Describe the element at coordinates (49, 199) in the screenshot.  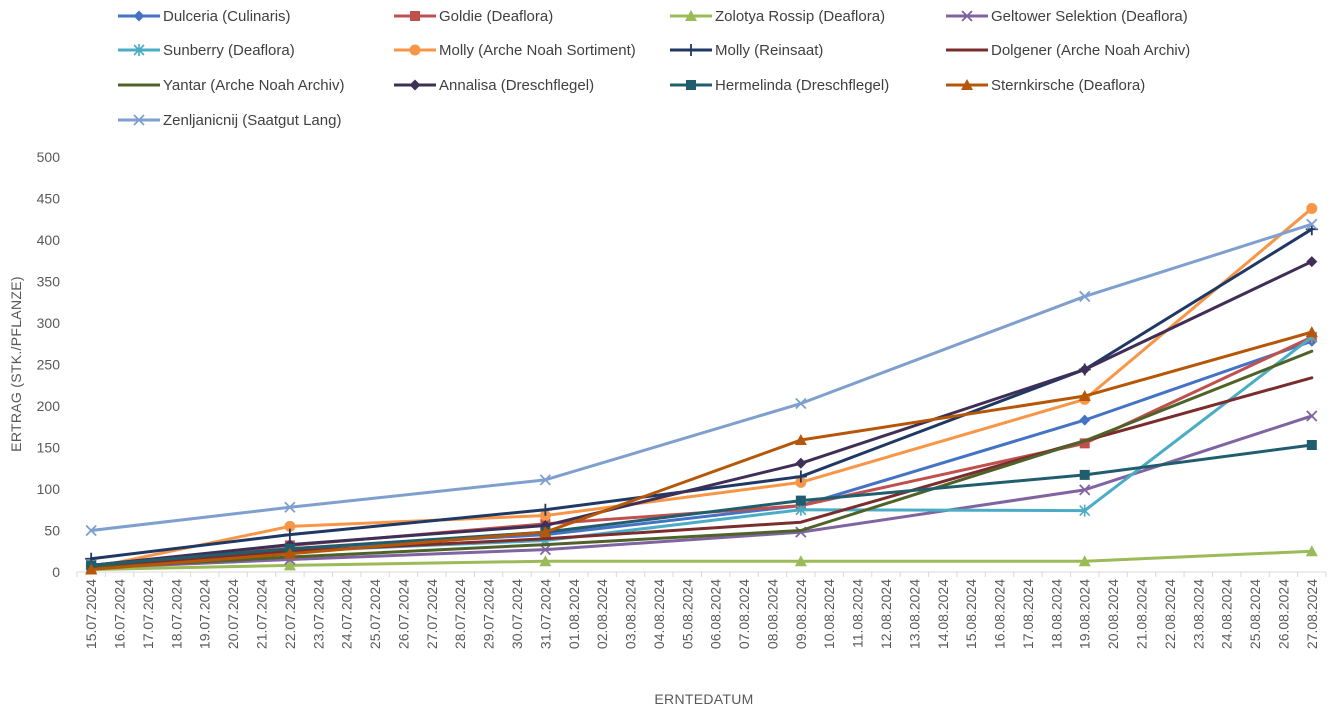
I see `y-tick-label: 450` at that location.